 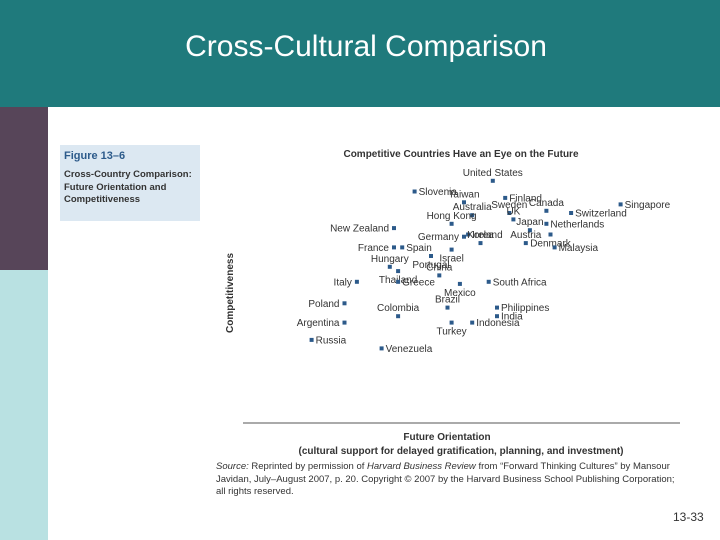 I want to click on point-marker-ireland, so click(x=468, y=234).